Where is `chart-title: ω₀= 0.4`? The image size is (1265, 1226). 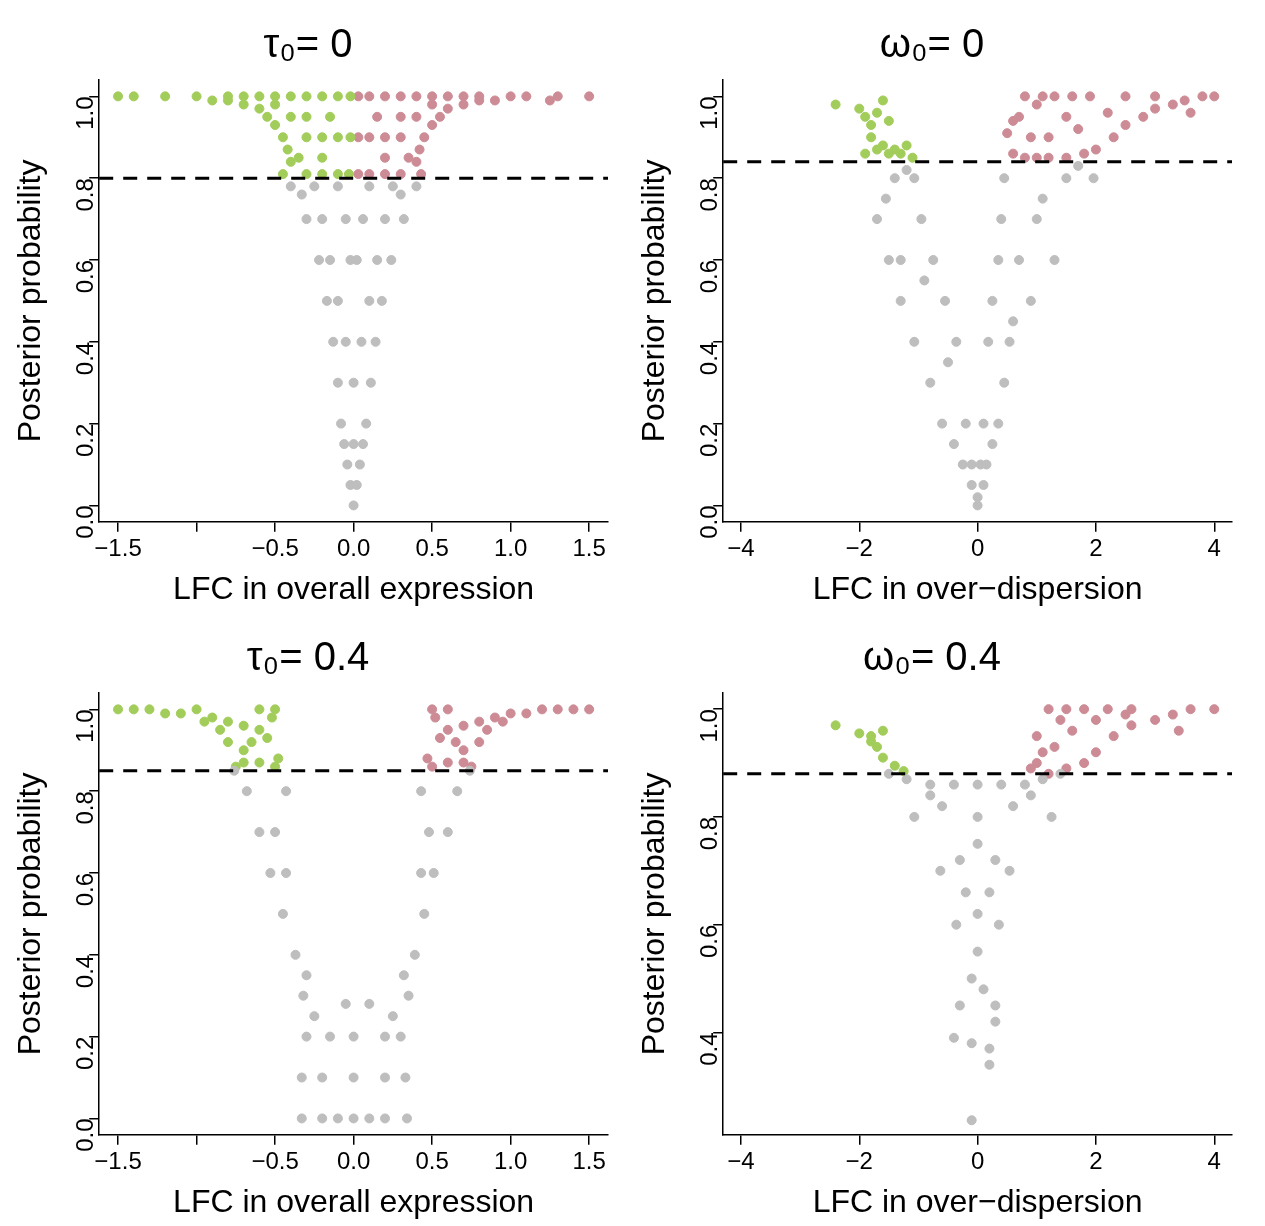
chart-title: ω₀= 0.4 is located at coordinates (932, 656).